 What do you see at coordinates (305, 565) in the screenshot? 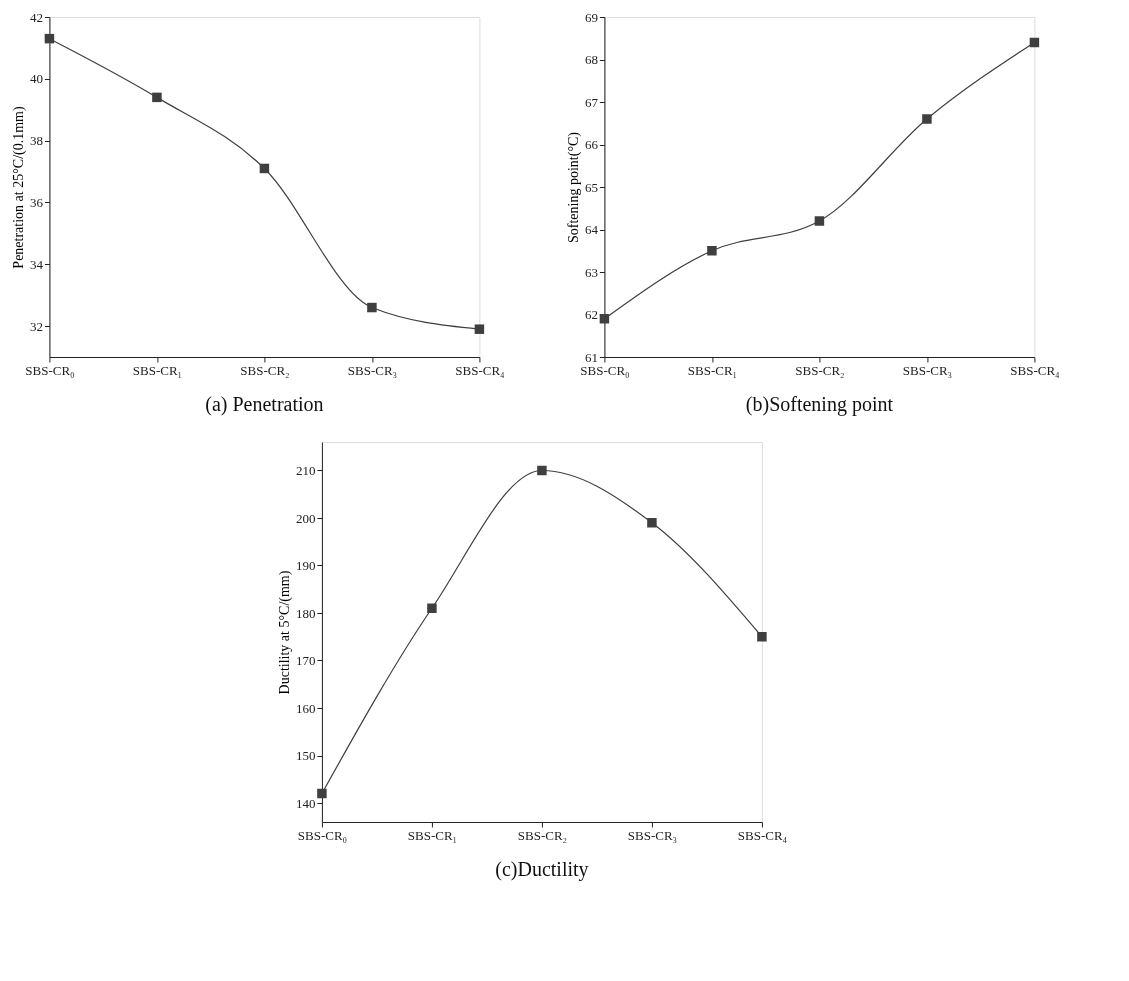
I see `y-tick-label: 190` at bounding box center [305, 565].